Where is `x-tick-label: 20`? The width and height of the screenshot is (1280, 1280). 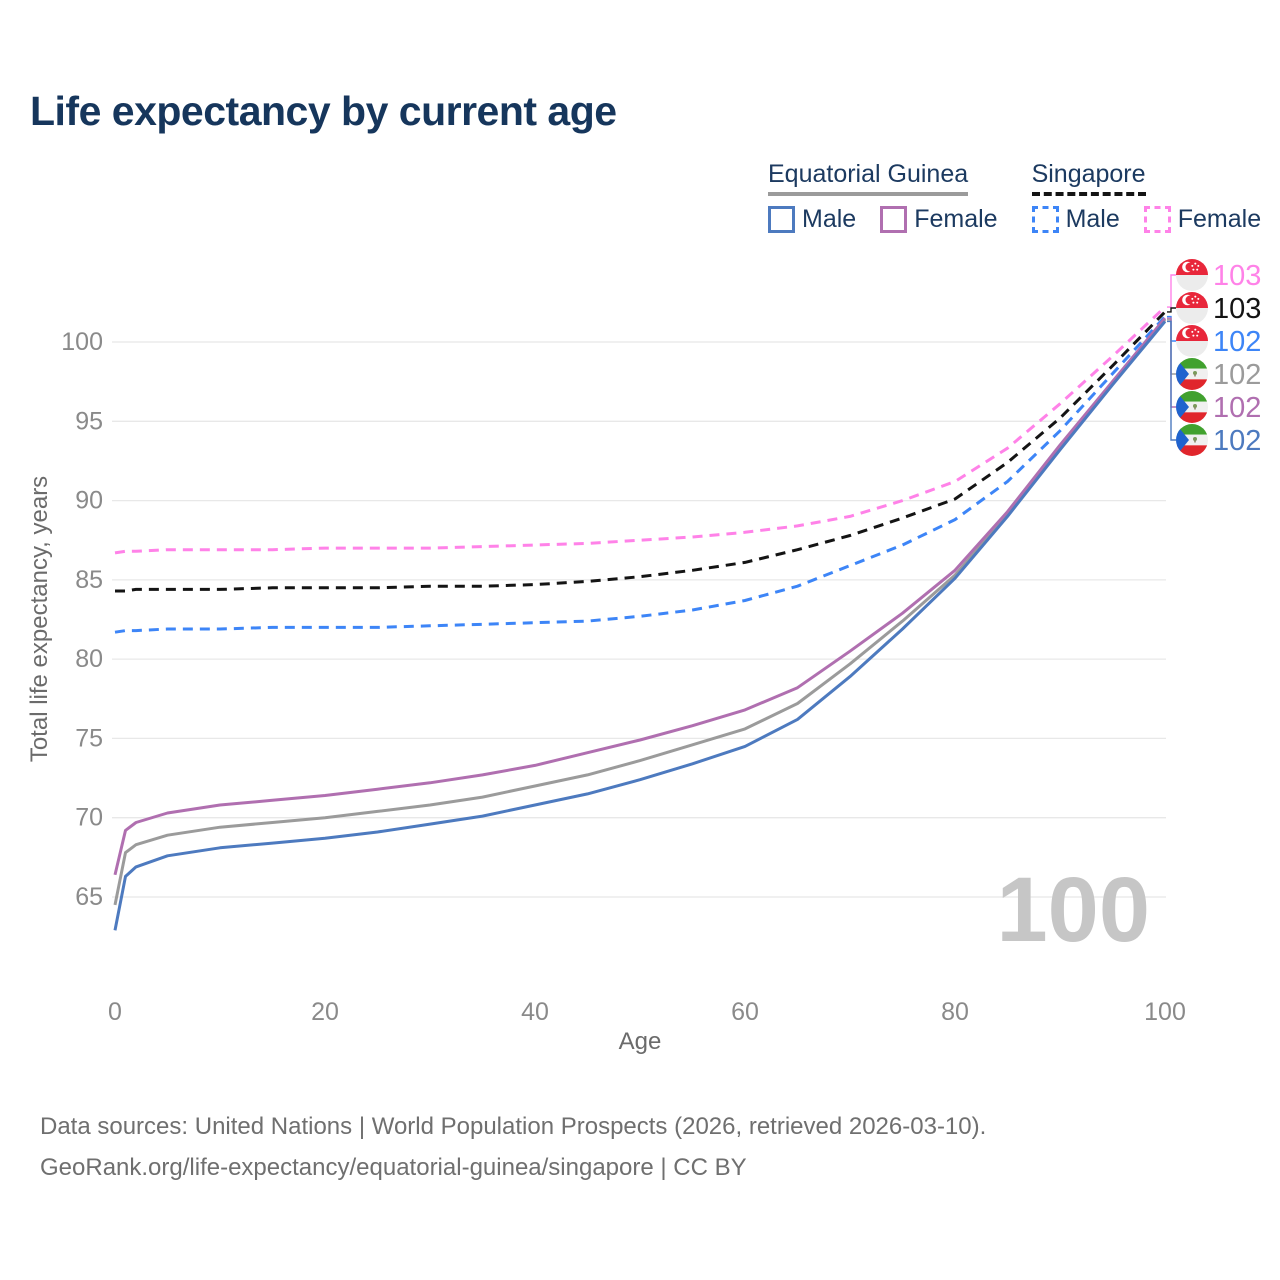 x-tick-label: 20 is located at coordinates (325, 1012).